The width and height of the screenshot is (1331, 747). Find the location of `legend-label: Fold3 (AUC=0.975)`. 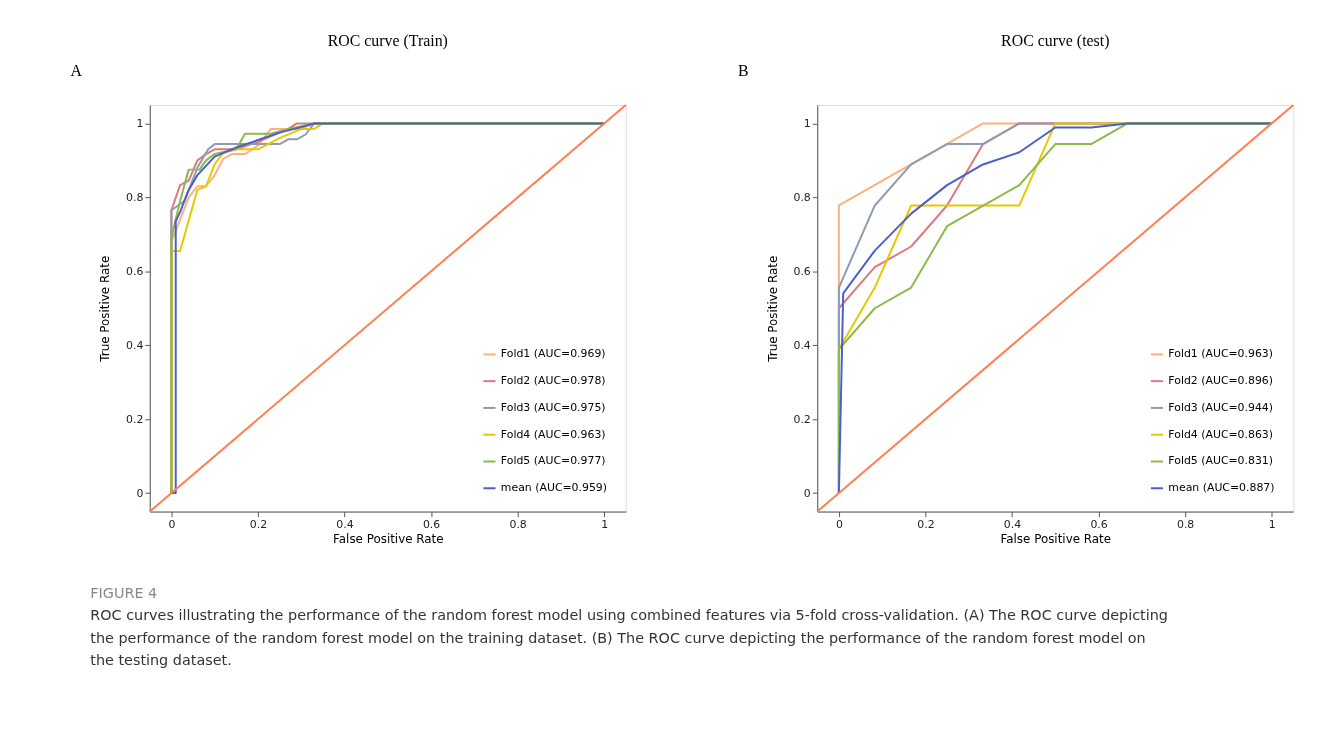

legend-label: Fold3 (AUC=0.975) is located at coordinates (553, 407).